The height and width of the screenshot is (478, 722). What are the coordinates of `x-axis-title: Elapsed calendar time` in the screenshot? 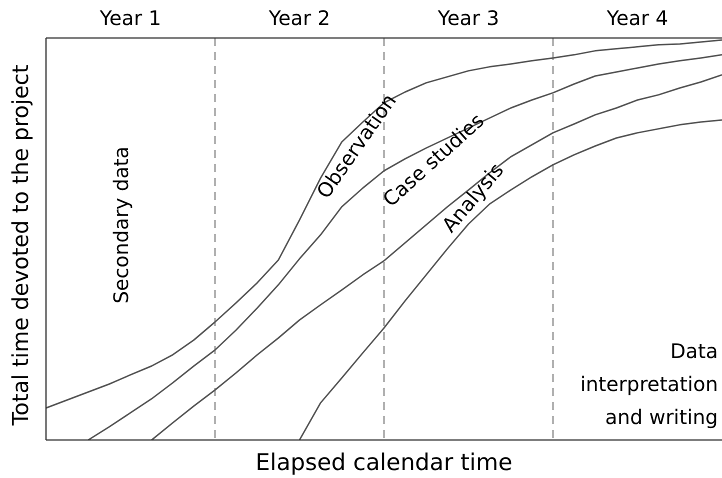 It's located at (384, 463).